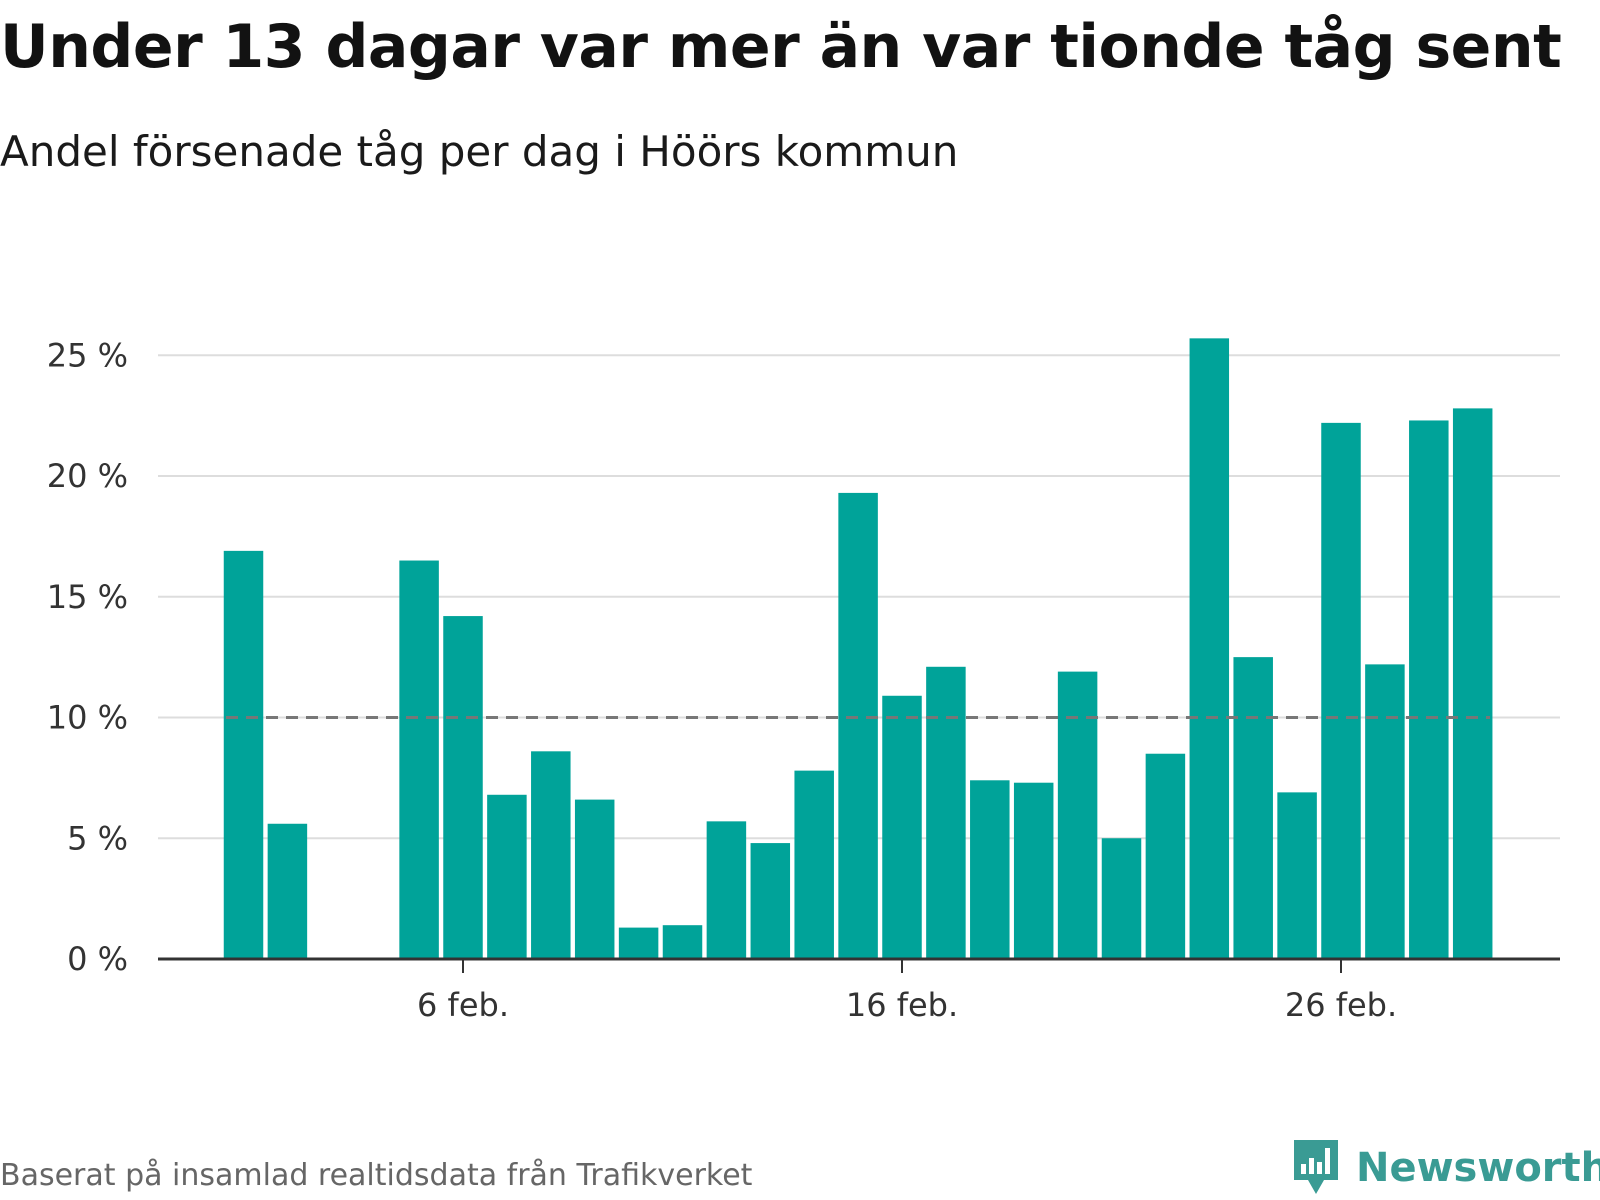 This screenshot has height=1200, width=1600. I want to click on y-tick-label: 20 %, so click(87, 476).